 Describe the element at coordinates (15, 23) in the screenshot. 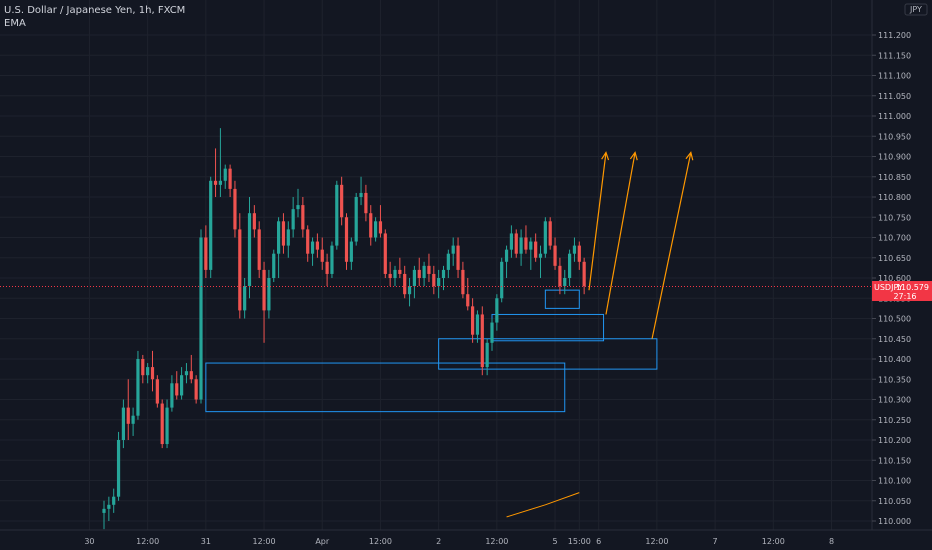

I see `indicator-label: EMA` at that location.